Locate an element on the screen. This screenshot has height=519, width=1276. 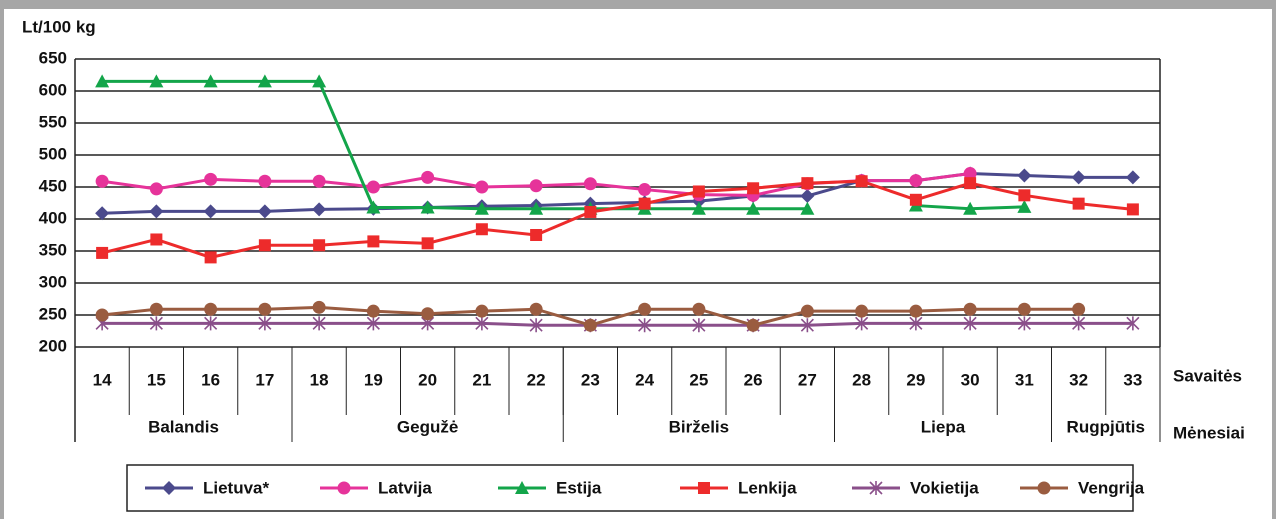
month-label: Rugpjūtis is located at coordinates (1106, 426).